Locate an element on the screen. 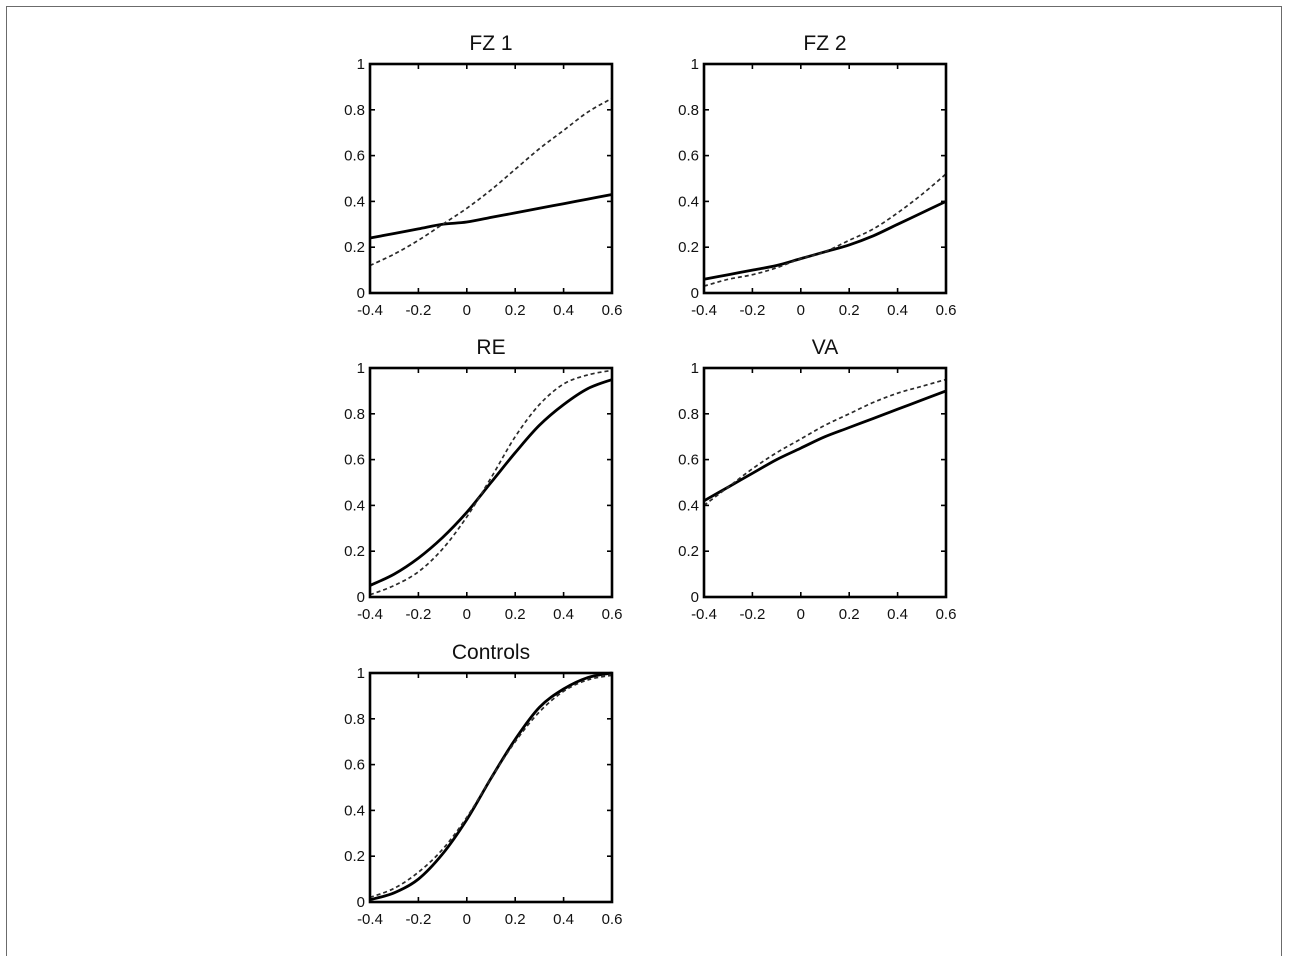 The height and width of the screenshot is (956, 1289). solid-curve-fz2 is located at coordinates (825, 240).